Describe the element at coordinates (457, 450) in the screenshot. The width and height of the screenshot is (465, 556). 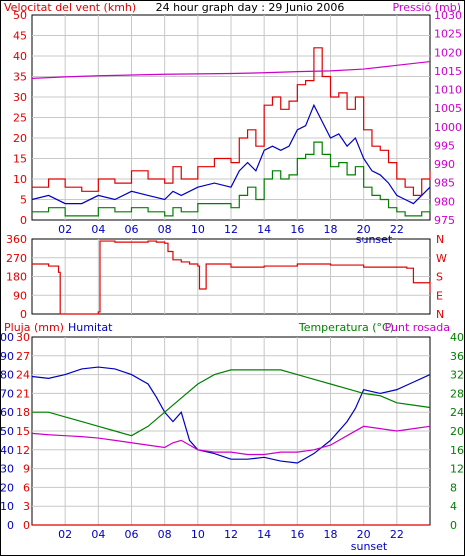
I see `temperature-tick-label: 16` at that location.